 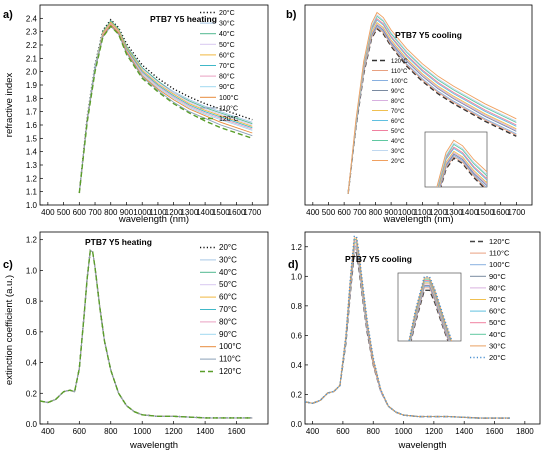 What do you see at coordinates (485, 212) in the screenshot?
I see `x-tick-label: 1500` at bounding box center [485, 212].